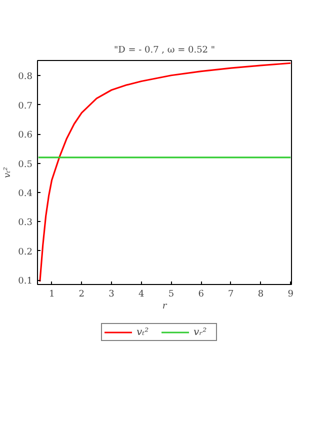  What do you see at coordinates (51, 295) in the screenshot?
I see `x-tick-label: 1` at bounding box center [51, 295].